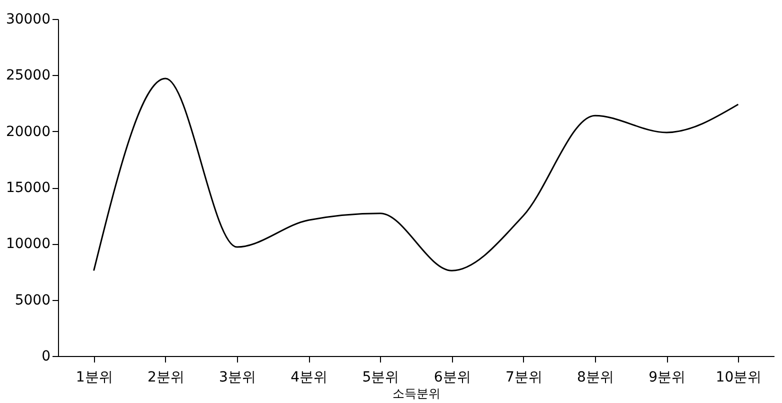 Image resolution: width=782 pixels, height=403 pixels. What do you see at coordinates (46, 356) in the screenshot?
I see `y-tick-label: 0` at bounding box center [46, 356].